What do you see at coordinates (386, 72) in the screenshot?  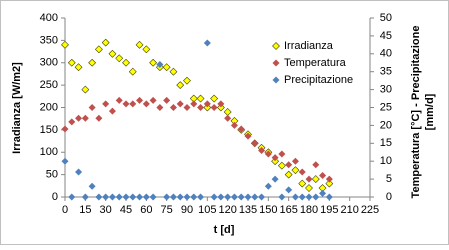 I see `y2-tick-label: 35` at bounding box center [386, 72].